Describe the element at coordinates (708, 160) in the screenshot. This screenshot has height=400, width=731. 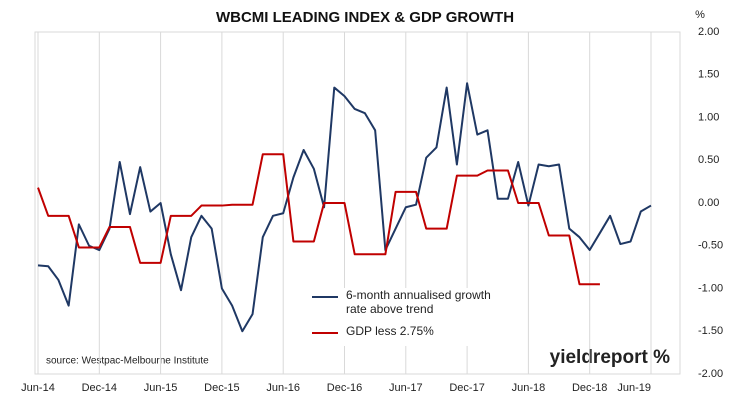
I see `y-tick-label: 0.50` at that location.